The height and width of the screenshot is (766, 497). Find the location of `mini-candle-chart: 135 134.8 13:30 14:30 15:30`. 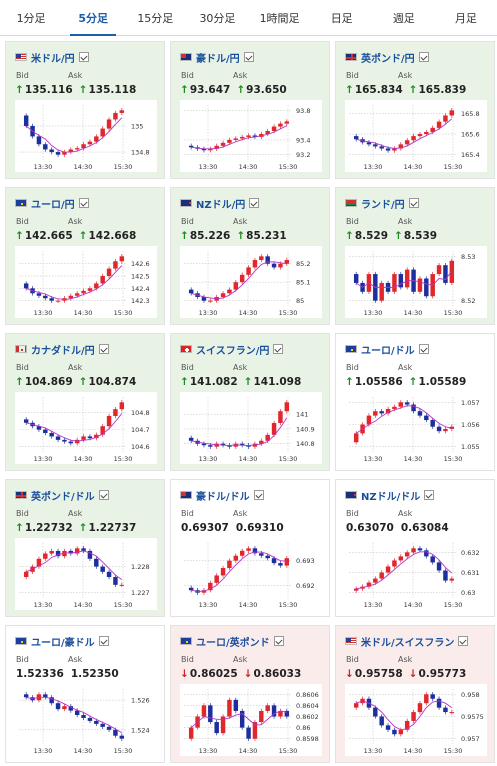

mini-candle-chart: 135 134.8 13:30 14:30 15:30 is located at coordinates (86, 136).